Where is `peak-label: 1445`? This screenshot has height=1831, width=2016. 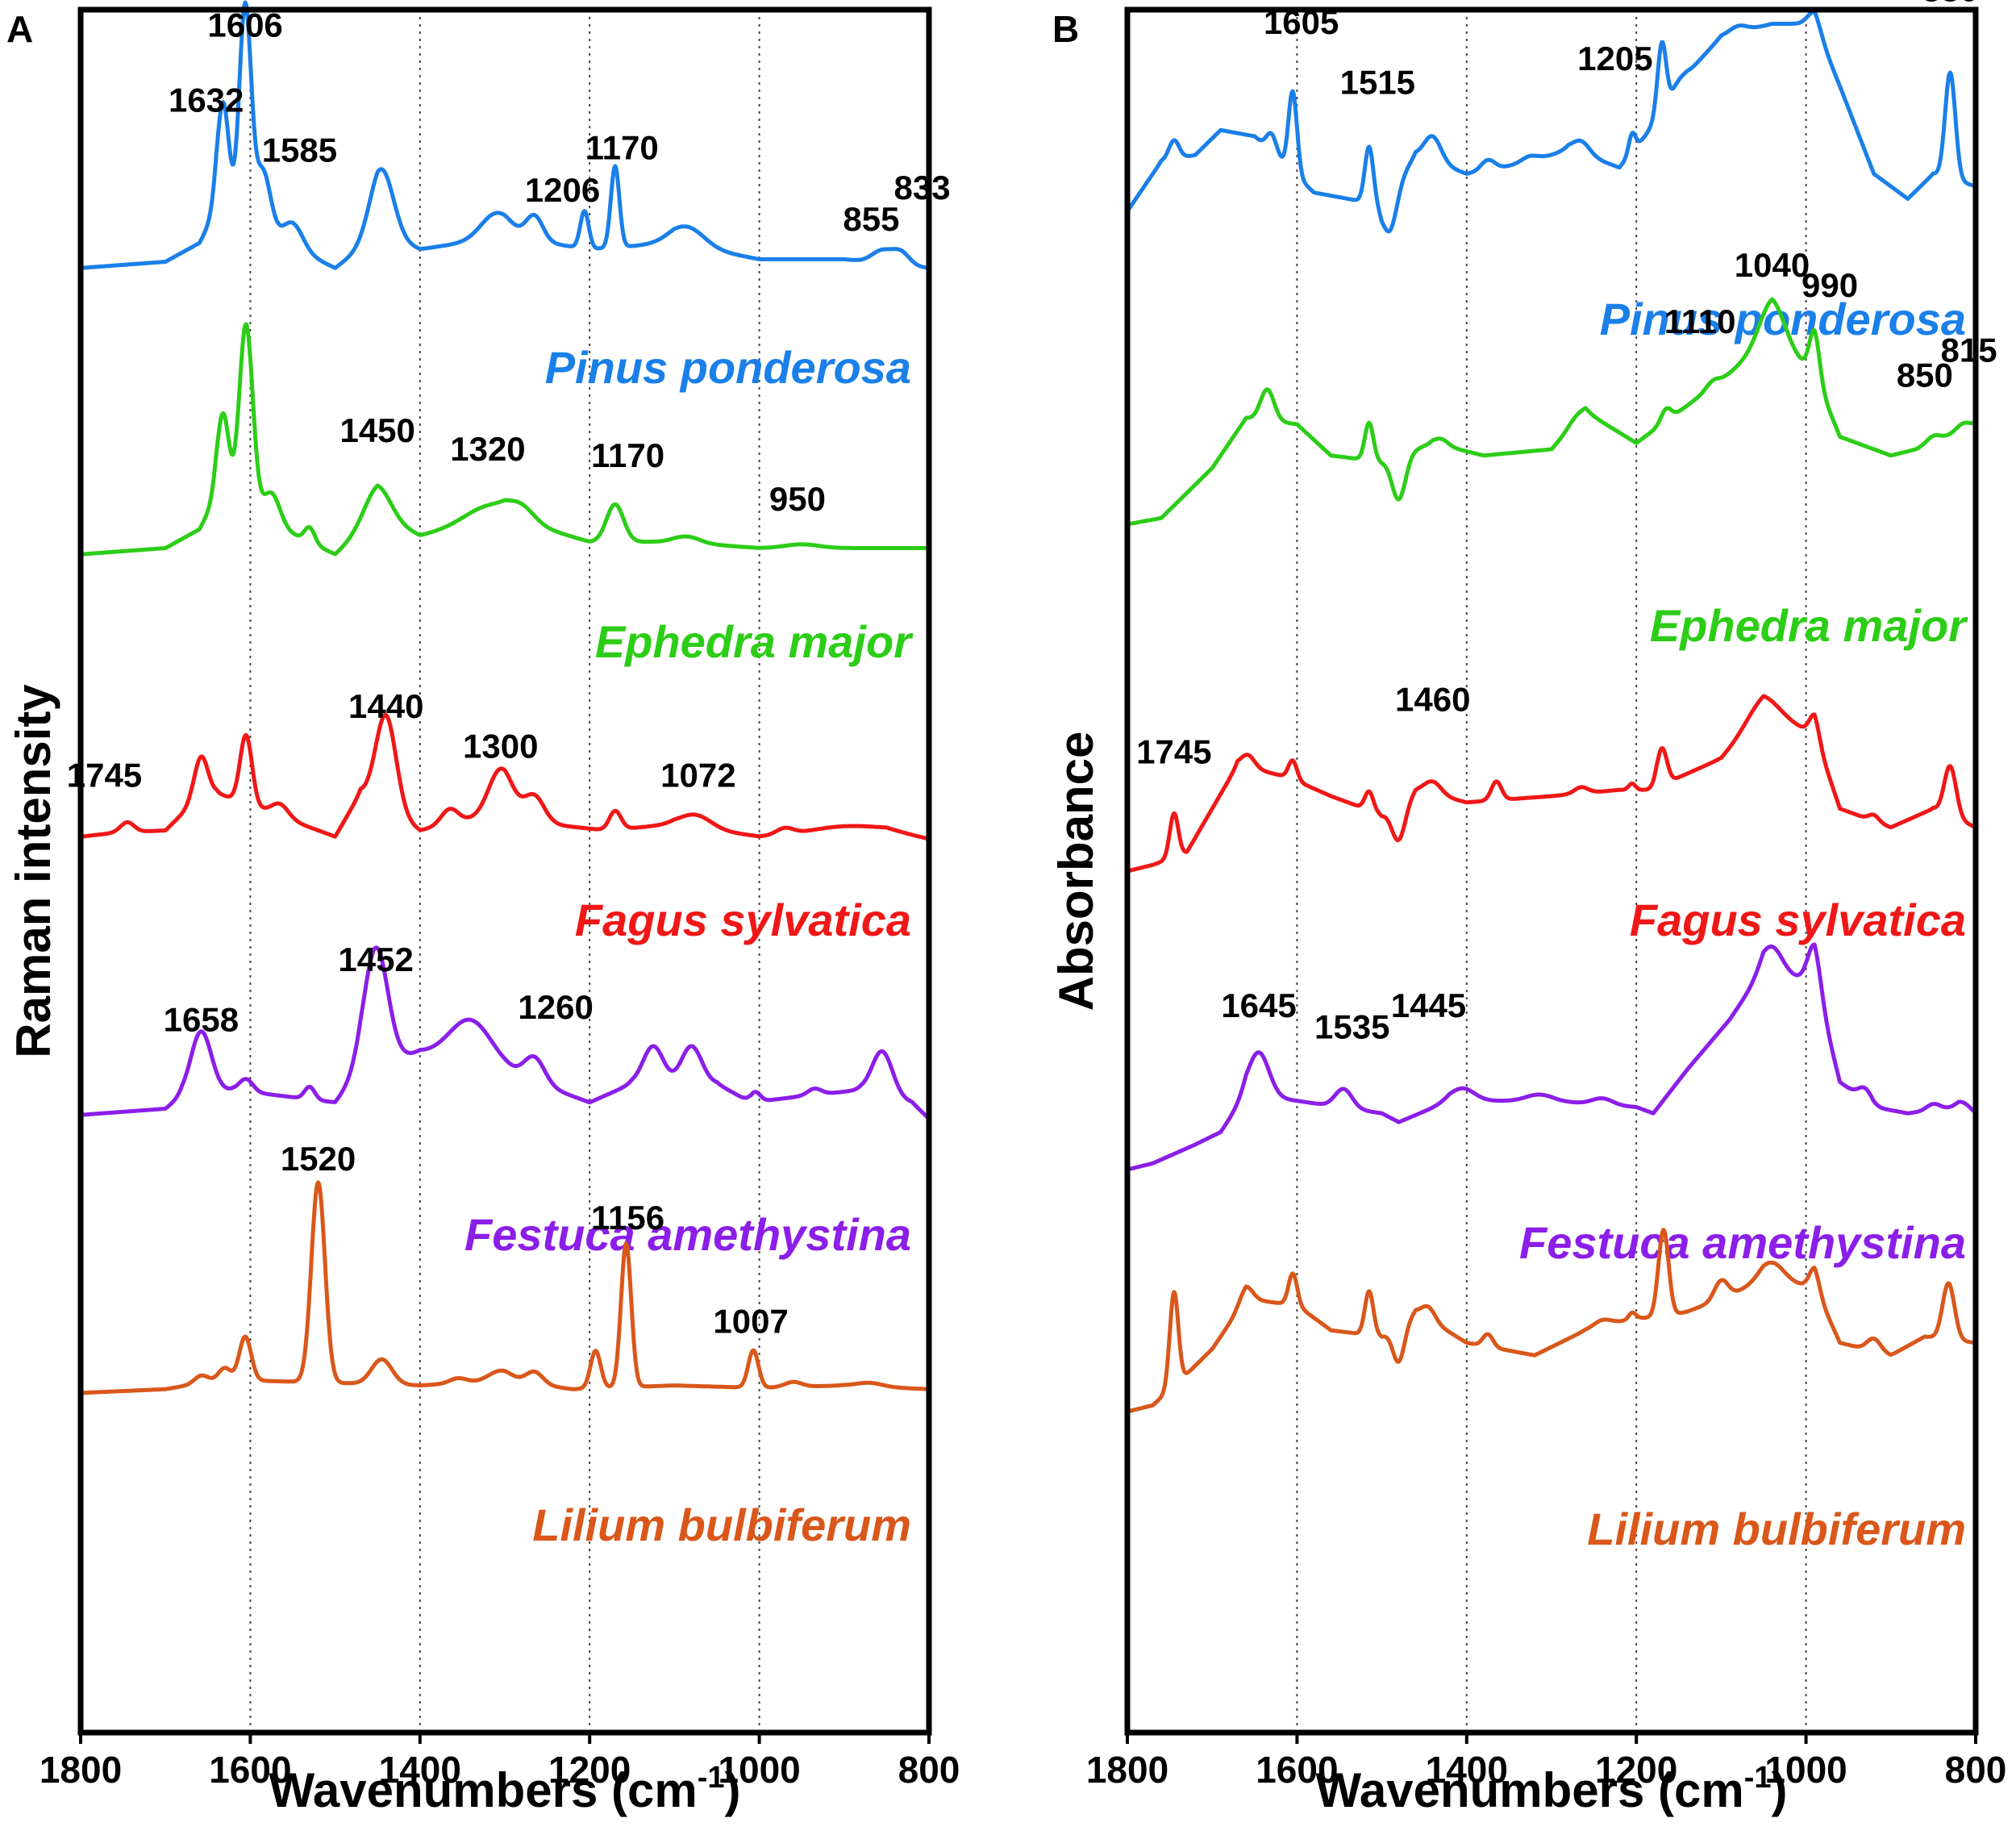
peak-label: 1445 is located at coordinates (1428, 1005).